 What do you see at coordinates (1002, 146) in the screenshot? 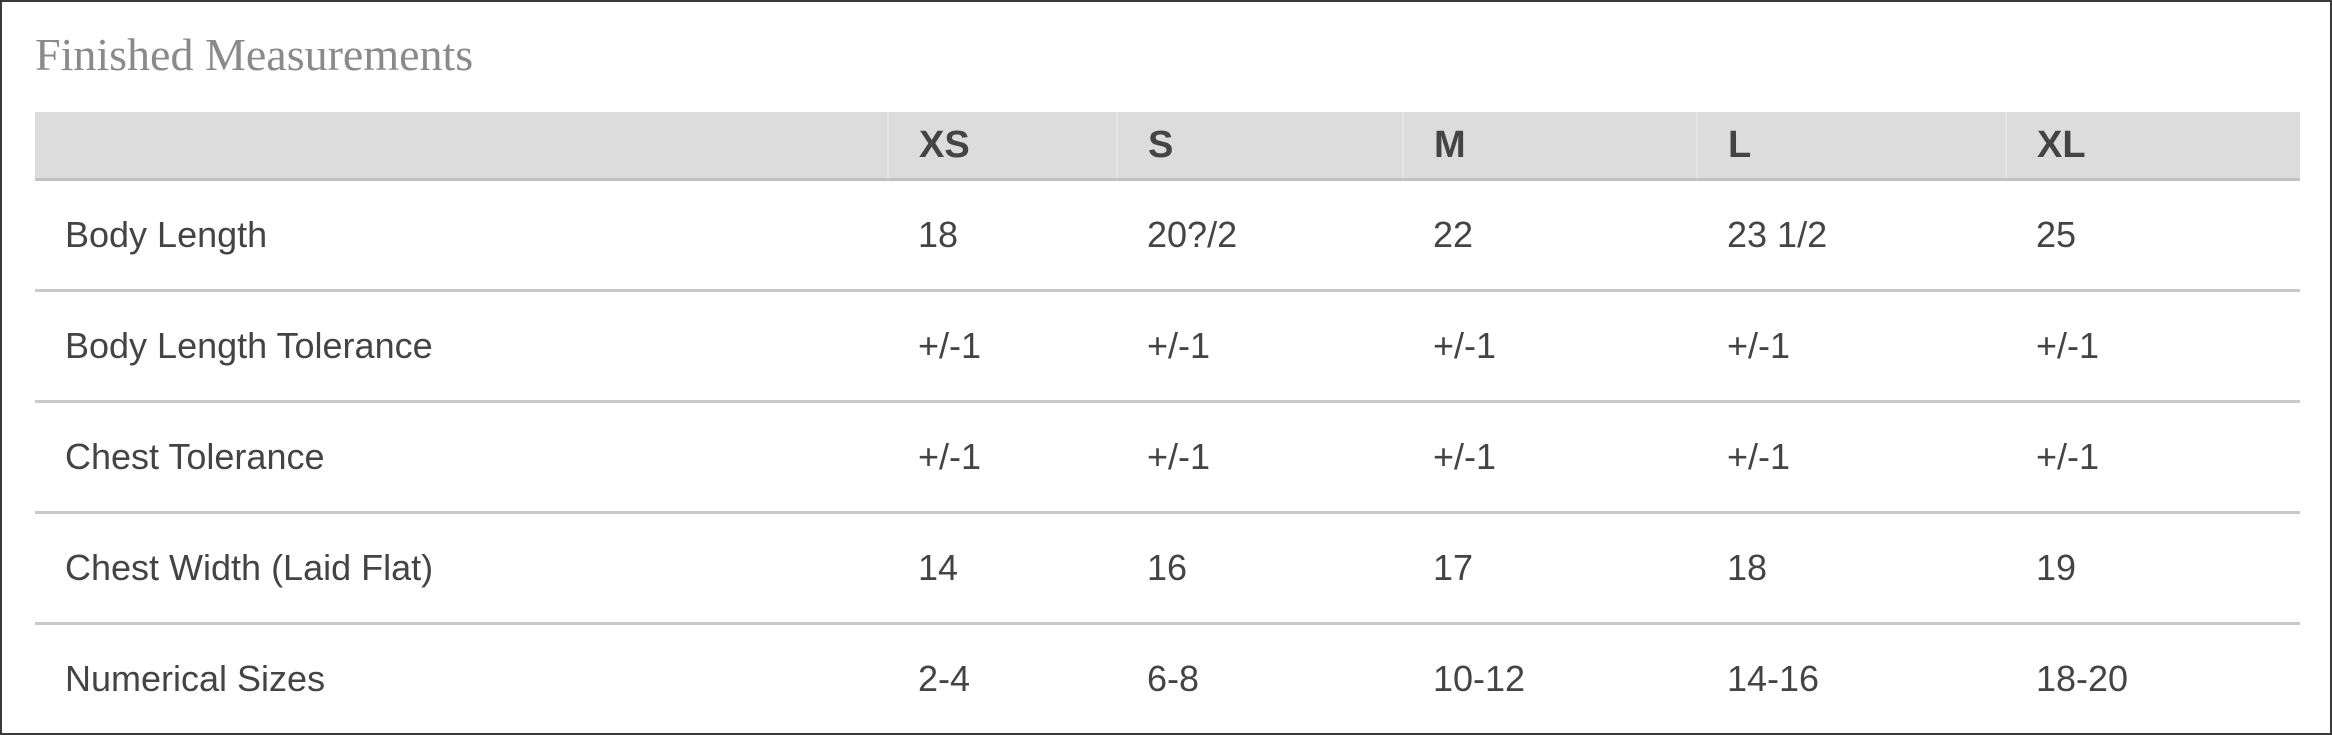
I see `header-cell-xs: XS` at bounding box center [1002, 146].